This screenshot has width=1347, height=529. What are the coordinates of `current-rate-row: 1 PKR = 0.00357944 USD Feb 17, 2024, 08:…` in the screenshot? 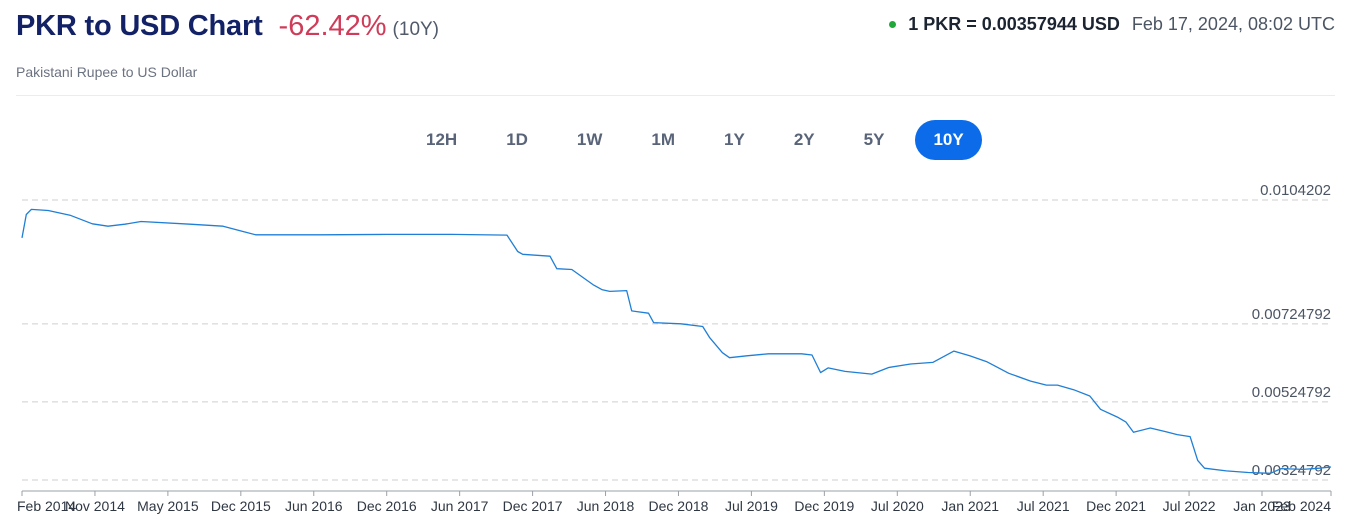 It's located at (1112, 24).